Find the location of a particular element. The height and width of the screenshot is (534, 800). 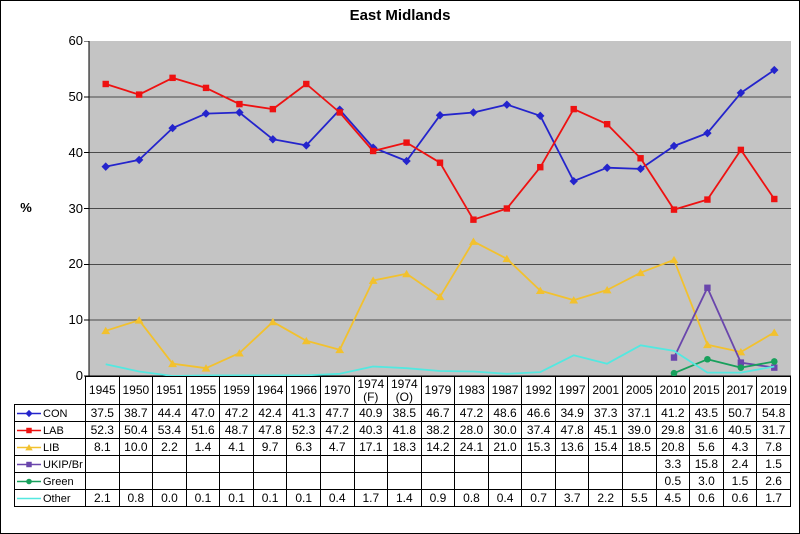

value-cell: 53.4 is located at coordinates (169, 430).